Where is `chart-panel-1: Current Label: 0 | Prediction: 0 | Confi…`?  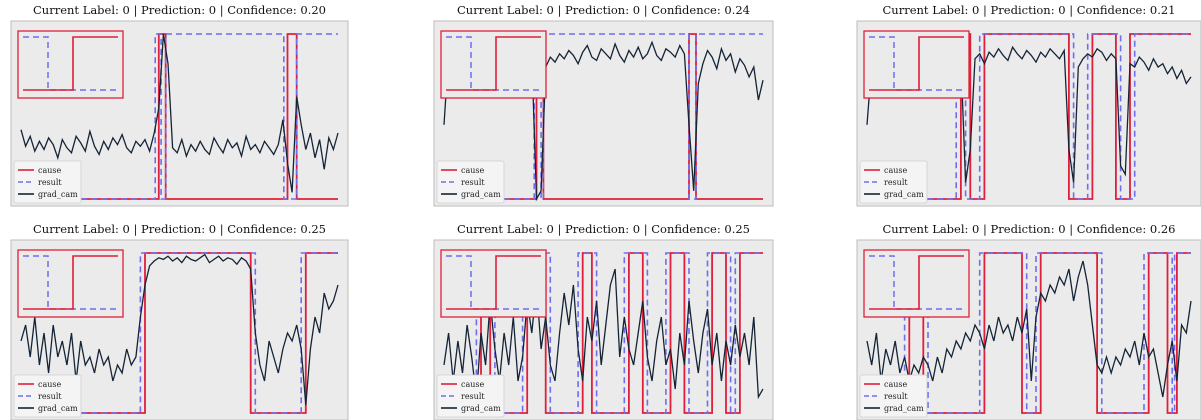 chart-panel-1: Current Label: 0 | Prediction: 0 | Confi… is located at coordinates (179, 105).